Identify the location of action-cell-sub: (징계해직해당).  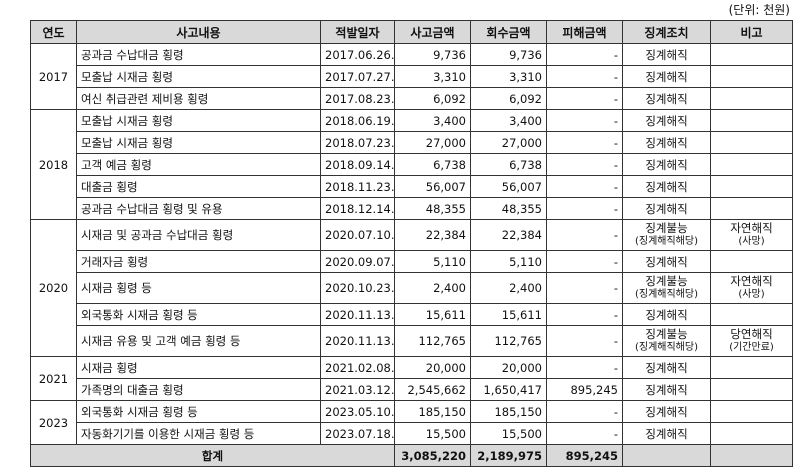
(666, 347).